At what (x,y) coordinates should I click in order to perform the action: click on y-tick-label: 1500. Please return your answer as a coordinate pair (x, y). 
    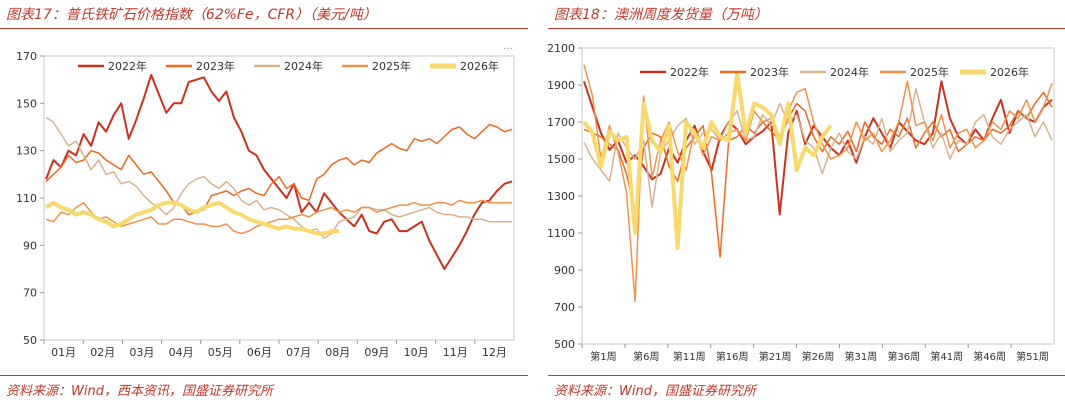
    Looking at the image, I should click on (561, 159).